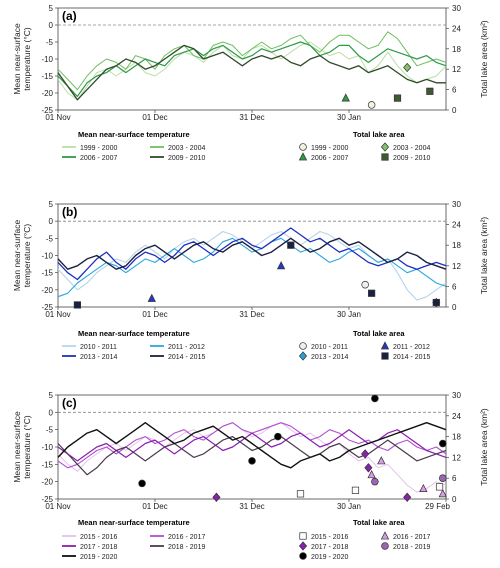 The height and width of the screenshot is (568, 500). I want to click on legend-temp-item: 2016 - 2017, so click(186, 537).